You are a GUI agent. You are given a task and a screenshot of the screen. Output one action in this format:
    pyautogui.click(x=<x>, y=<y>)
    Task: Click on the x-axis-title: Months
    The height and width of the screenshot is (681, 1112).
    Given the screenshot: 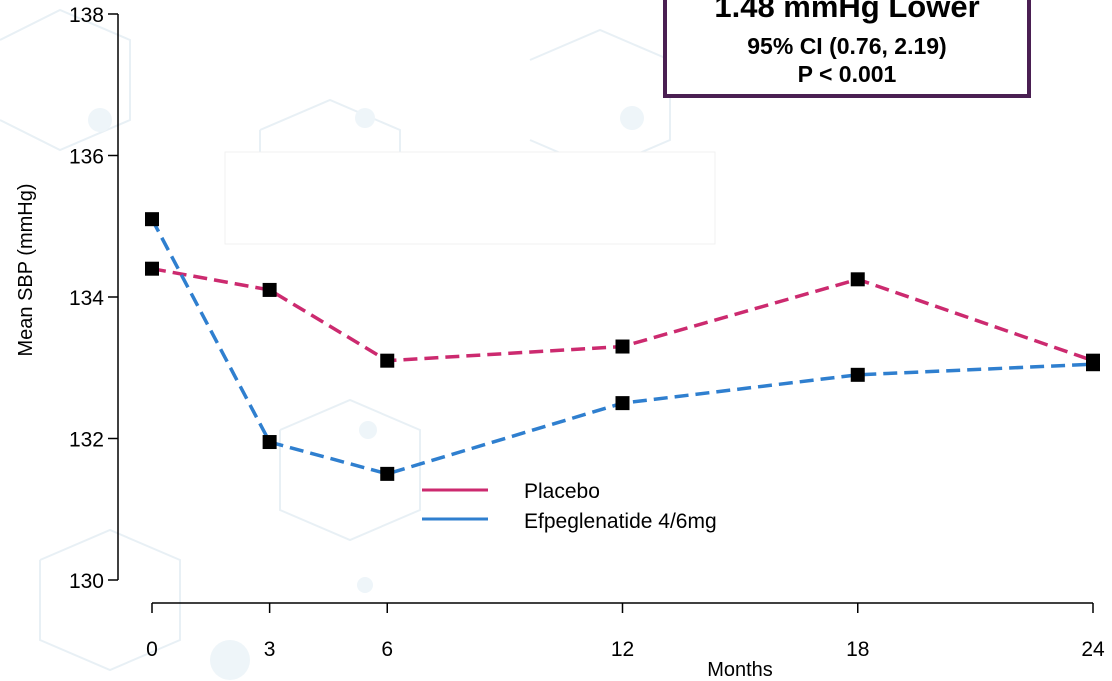 What is the action you would take?
    pyautogui.click(x=740, y=670)
    